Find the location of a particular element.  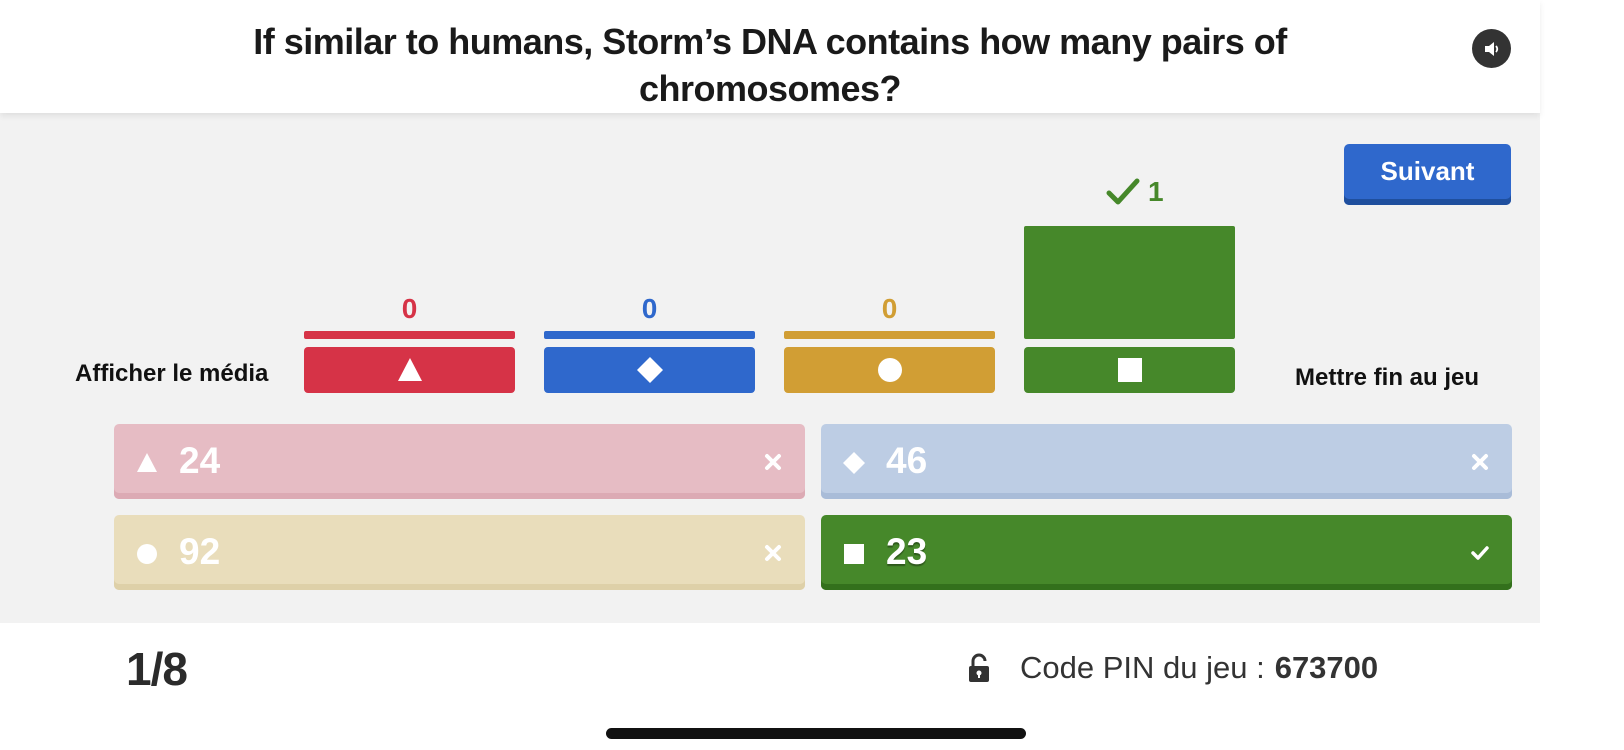

question-emphasis: pairs is located at coordinates (1202, 41).